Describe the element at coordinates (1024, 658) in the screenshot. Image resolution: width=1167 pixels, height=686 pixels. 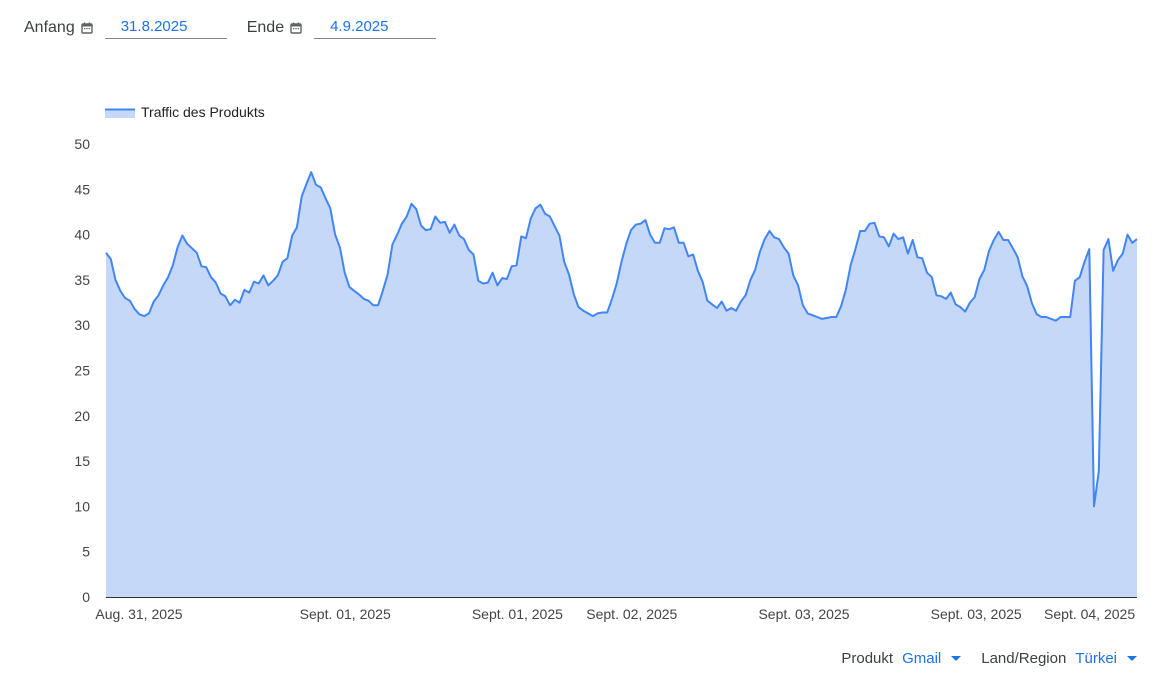
I see `region-label: Land/Region` at that location.